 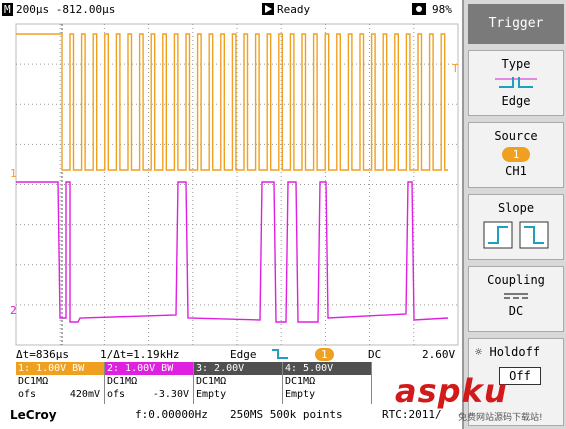 What do you see at coordinates (451, 391) in the screenshot?
I see `watermark-logo: aspku` at bounding box center [451, 391].